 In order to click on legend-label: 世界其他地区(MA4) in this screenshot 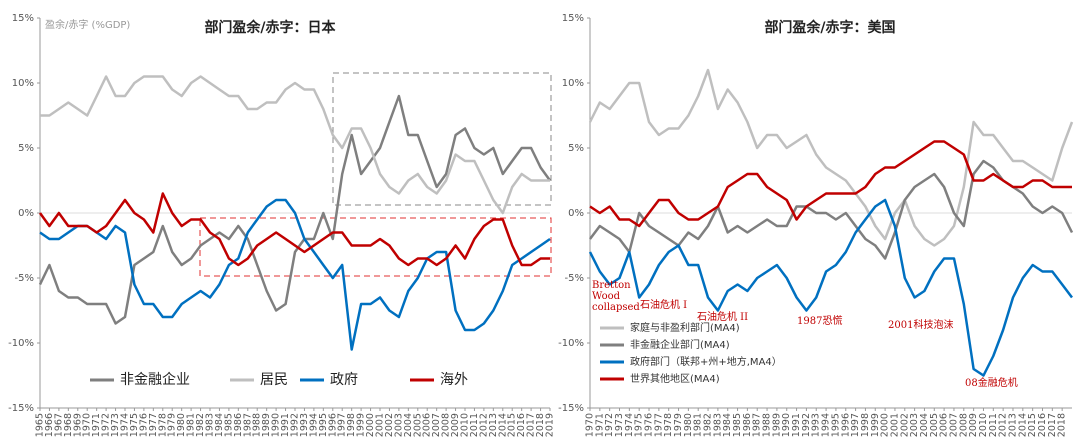, I will do `click(675, 378)`.